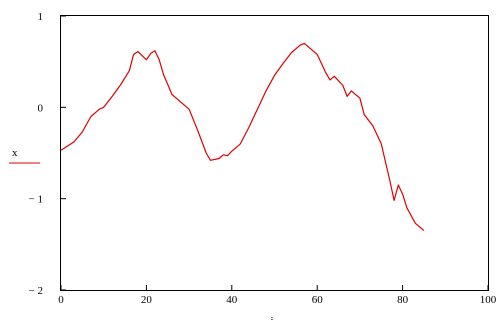 This screenshot has width=496, height=320. Describe the element at coordinates (61, 300) in the screenshot. I see `x-tick-label: 0` at that location.